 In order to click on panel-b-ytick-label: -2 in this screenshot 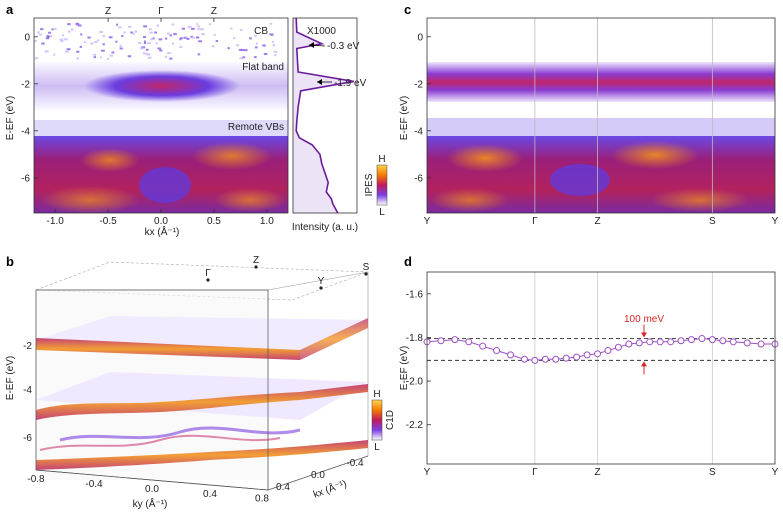, I will do `click(27, 346)`.